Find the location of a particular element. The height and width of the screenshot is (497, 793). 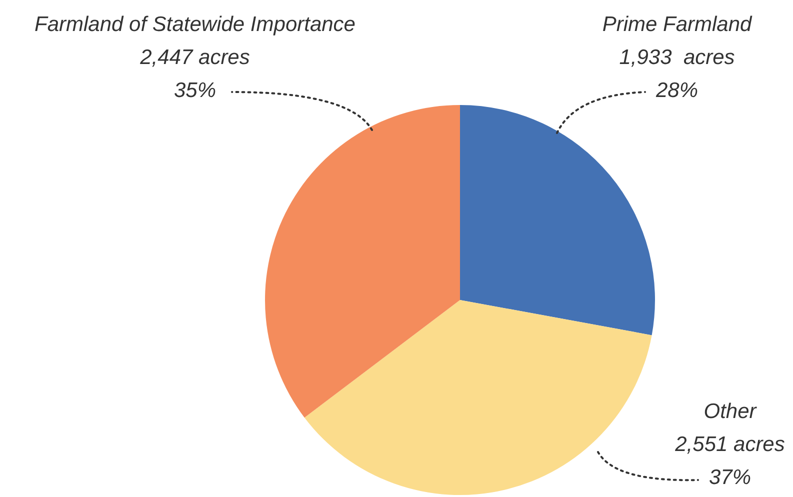

data-label: 2,551 acres 37% is located at coordinates (730, 460).